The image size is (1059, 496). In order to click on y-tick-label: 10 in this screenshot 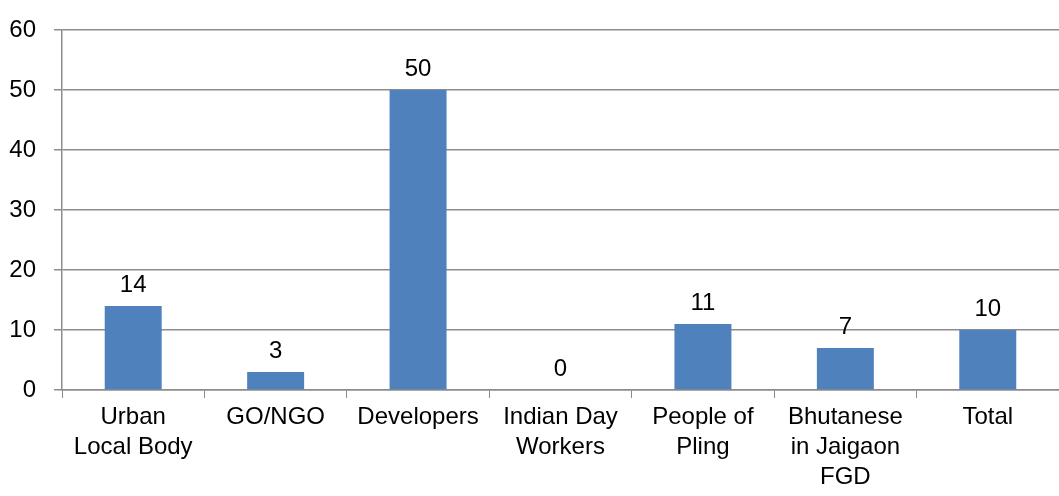, I will do `click(22, 328)`.